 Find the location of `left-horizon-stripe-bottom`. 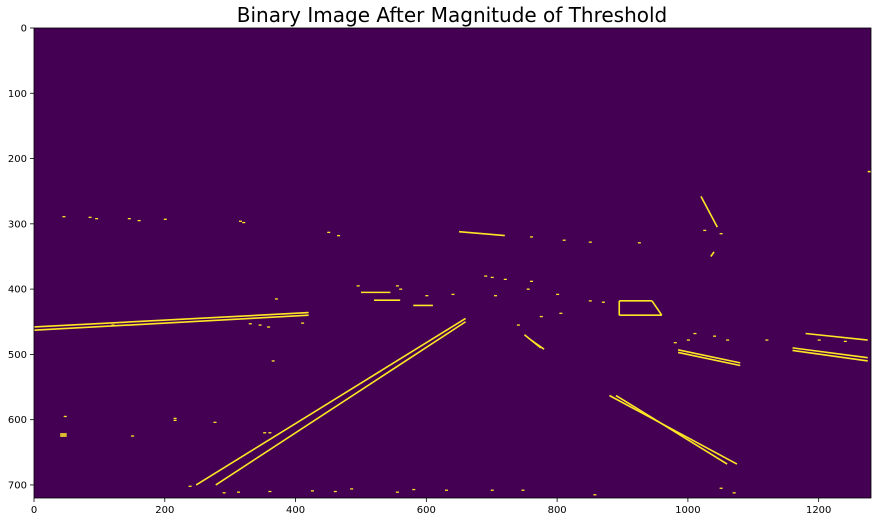

left-horizon-stripe-bottom is located at coordinates (171, 323).